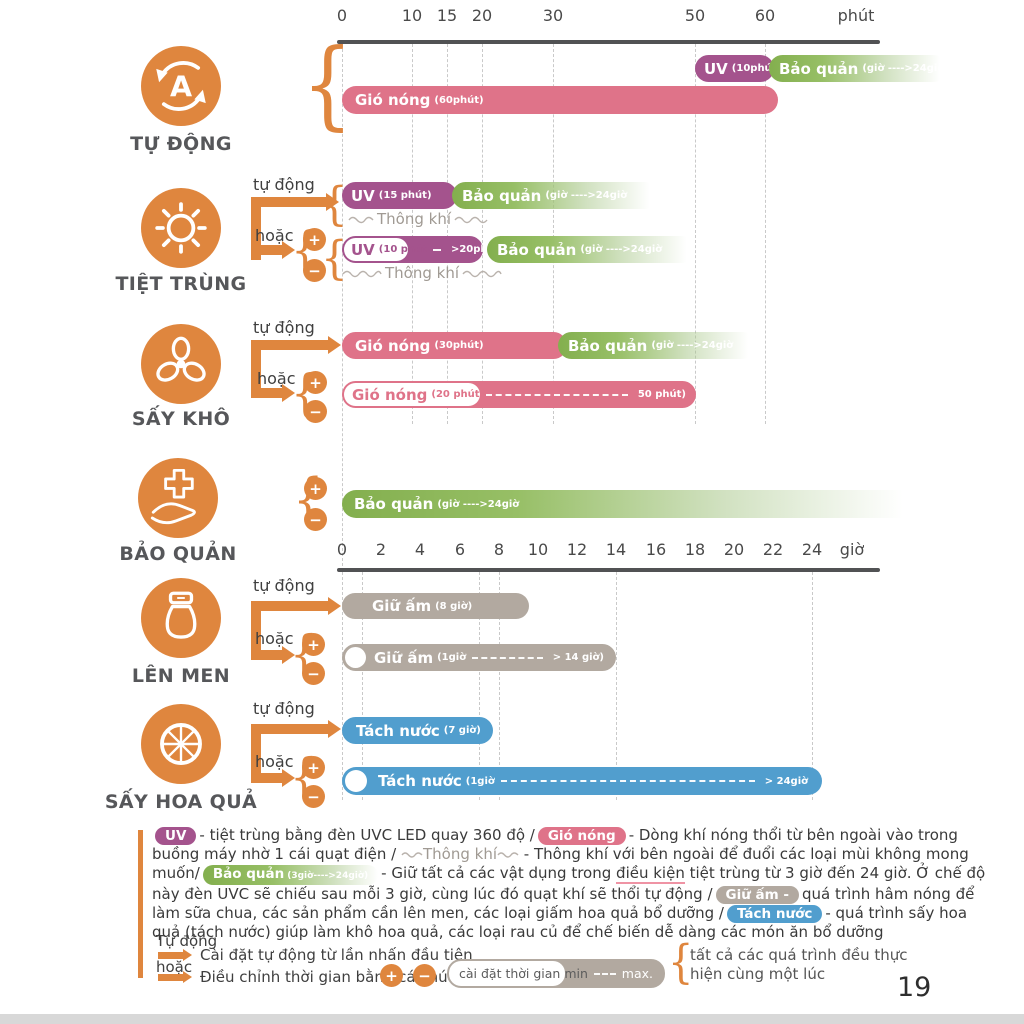 Image resolution: width=1024 pixels, height=1024 pixels. What do you see at coordinates (342, 15) in the screenshot?
I see `minute-tick-label: 0` at bounding box center [342, 15].